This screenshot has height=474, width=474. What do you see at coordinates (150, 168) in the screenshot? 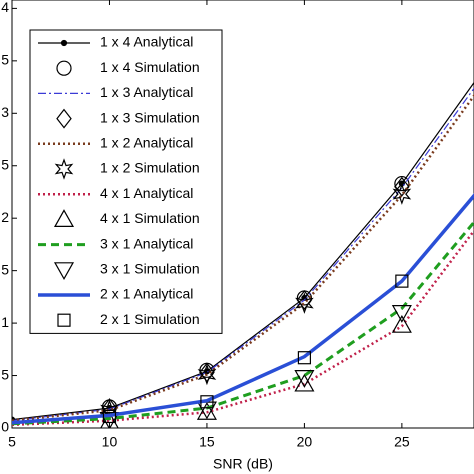
I see `legend-label: 1 x 2 Simulation` at bounding box center [150, 168].